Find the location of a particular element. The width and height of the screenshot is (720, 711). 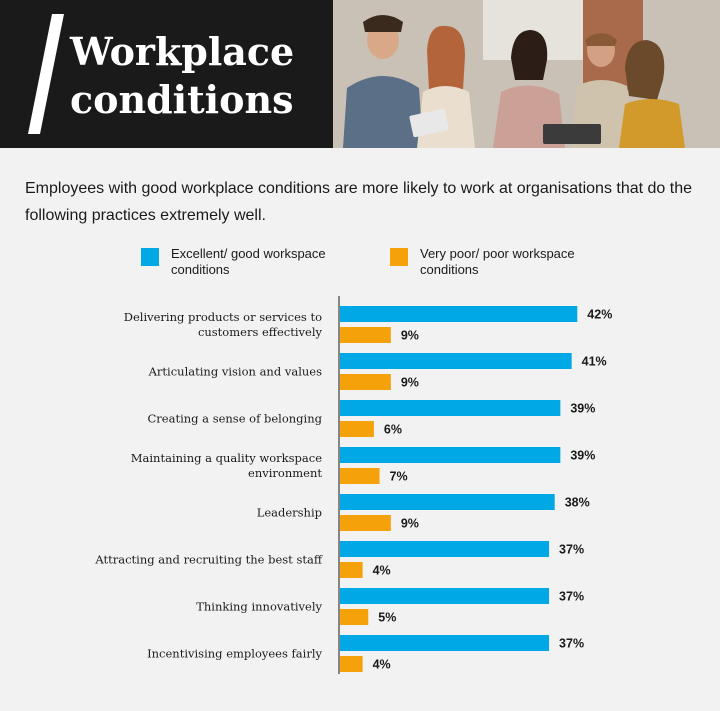

legend-label-poor: Very poor/ poor workspace conditions is located at coordinates (510, 262).